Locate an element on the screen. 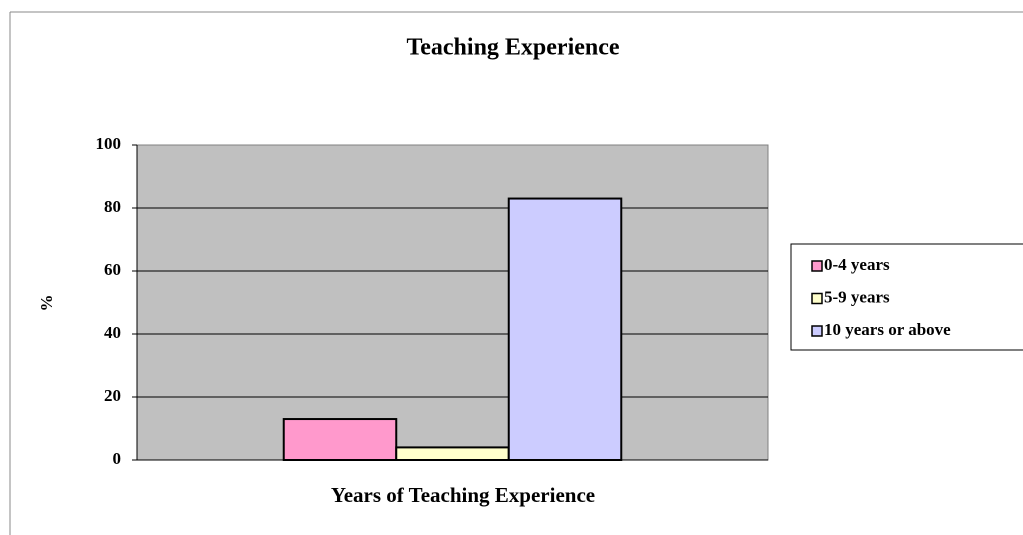 The image size is (1023, 535). legend is located at coordinates (906, 297).